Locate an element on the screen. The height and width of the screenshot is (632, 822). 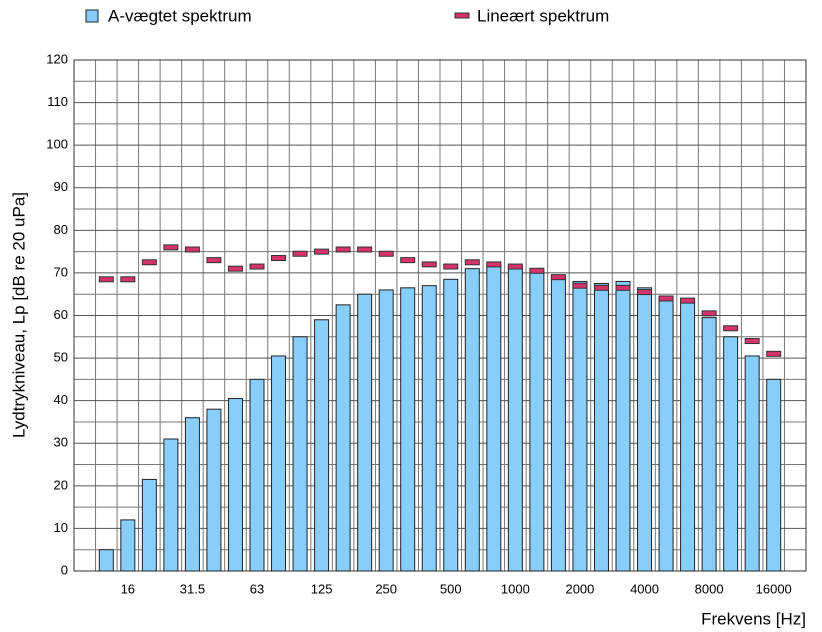
y-tick-label: 80 is located at coordinates (61, 229).